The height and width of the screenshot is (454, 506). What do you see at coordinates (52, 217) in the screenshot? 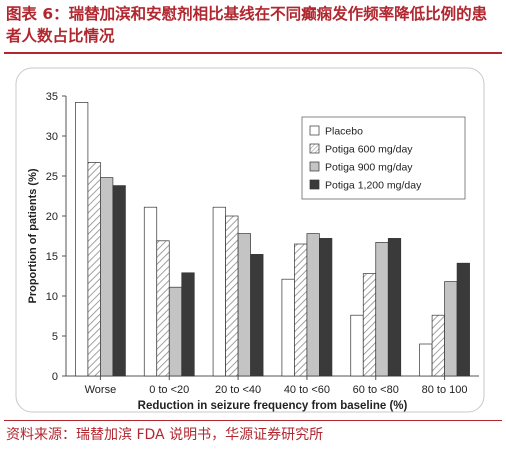
I see `y-tick-label: 20` at bounding box center [52, 217].